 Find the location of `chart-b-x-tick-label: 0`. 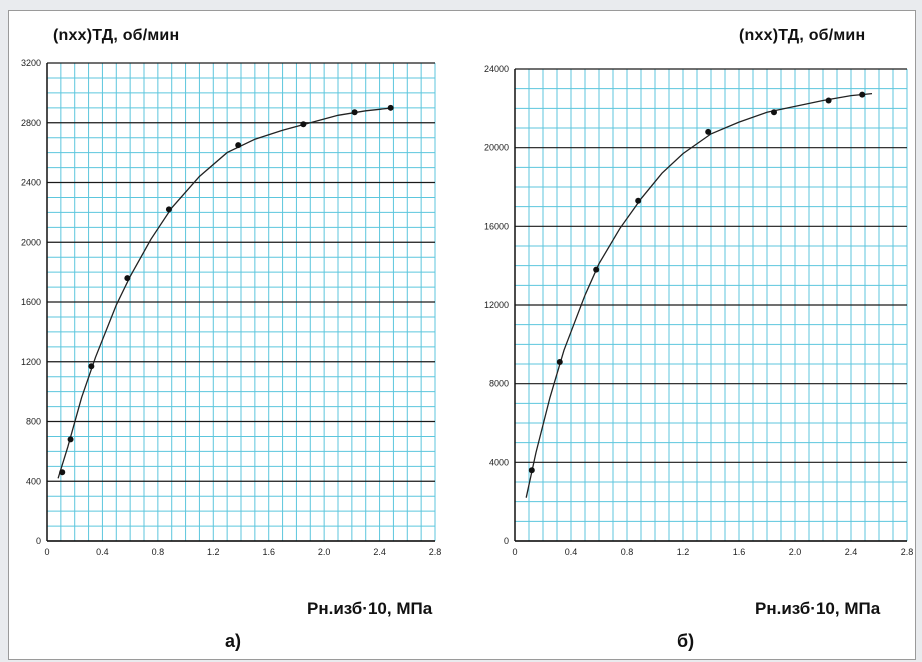

chart-b-x-tick-label: 0 is located at coordinates (514, 552).